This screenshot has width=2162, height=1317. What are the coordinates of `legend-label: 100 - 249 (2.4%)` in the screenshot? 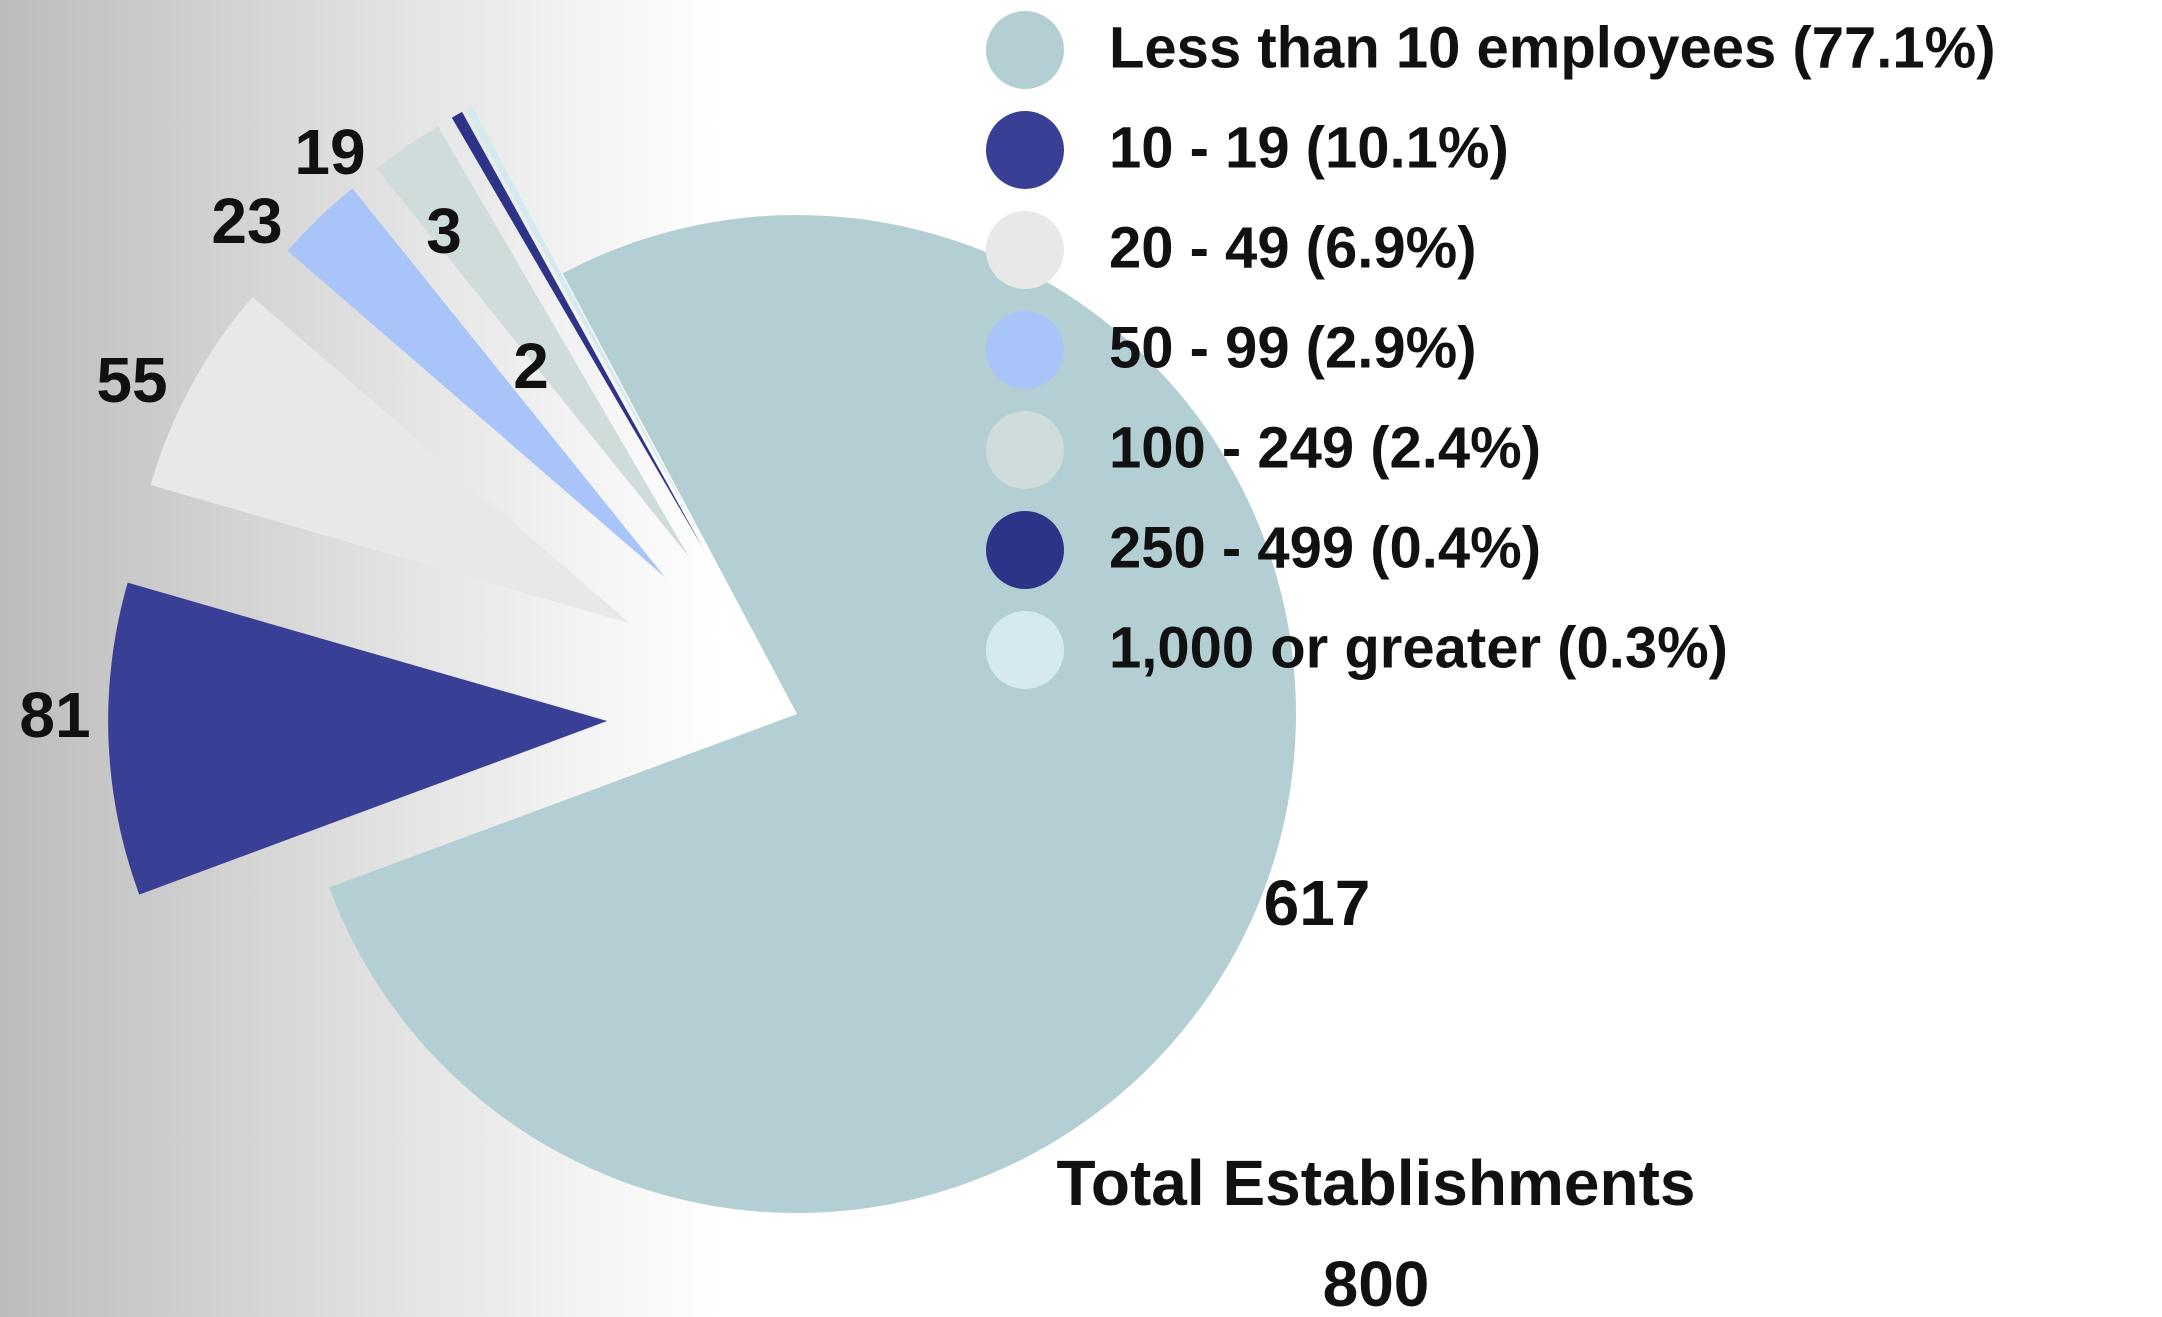 It's located at (1325, 447).